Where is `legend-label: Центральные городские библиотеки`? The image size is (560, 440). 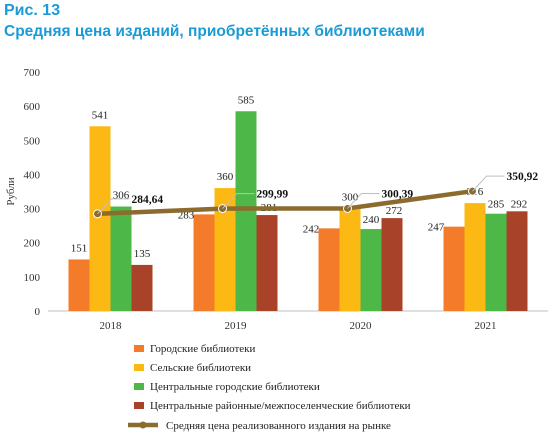
legend-label: Центральные городские библиотеки is located at coordinates (235, 387).